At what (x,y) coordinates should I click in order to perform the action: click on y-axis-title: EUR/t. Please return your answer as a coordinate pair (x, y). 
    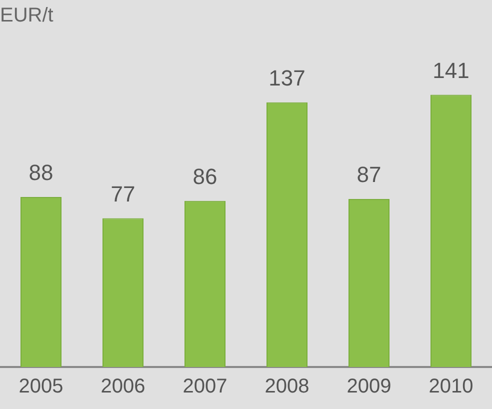
    Looking at the image, I should click on (27, 15).